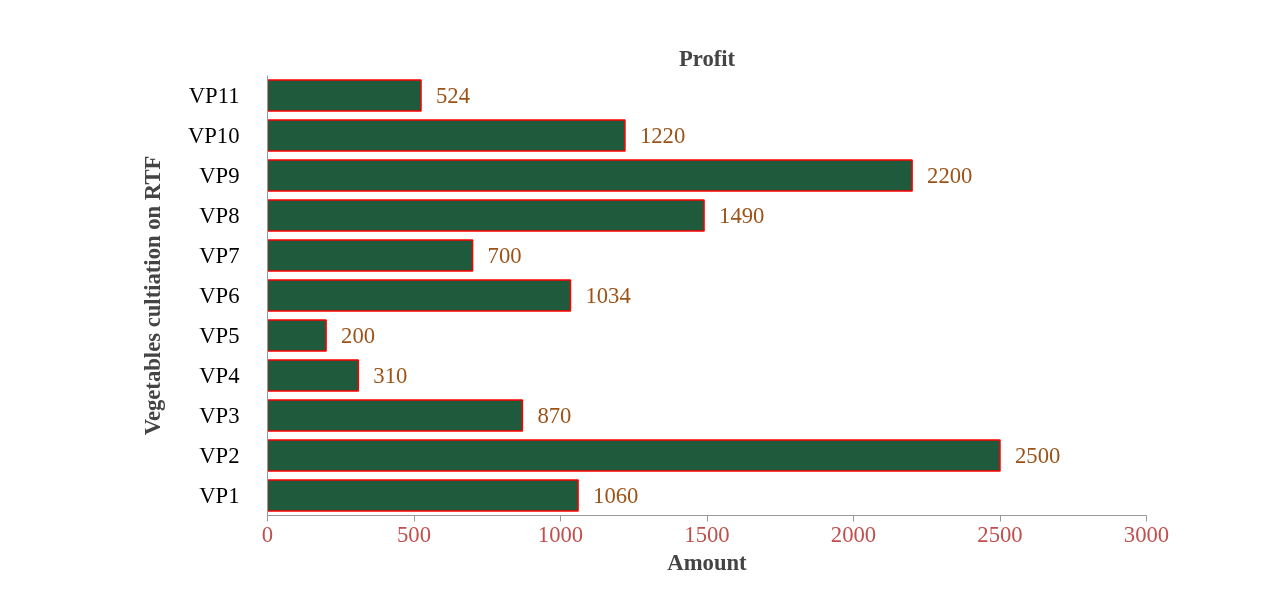 The image size is (1275, 609). What do you see at coordinates (453, 95) in the screenshot?
I see `data-label: 524` at bounding box center [453, 95].